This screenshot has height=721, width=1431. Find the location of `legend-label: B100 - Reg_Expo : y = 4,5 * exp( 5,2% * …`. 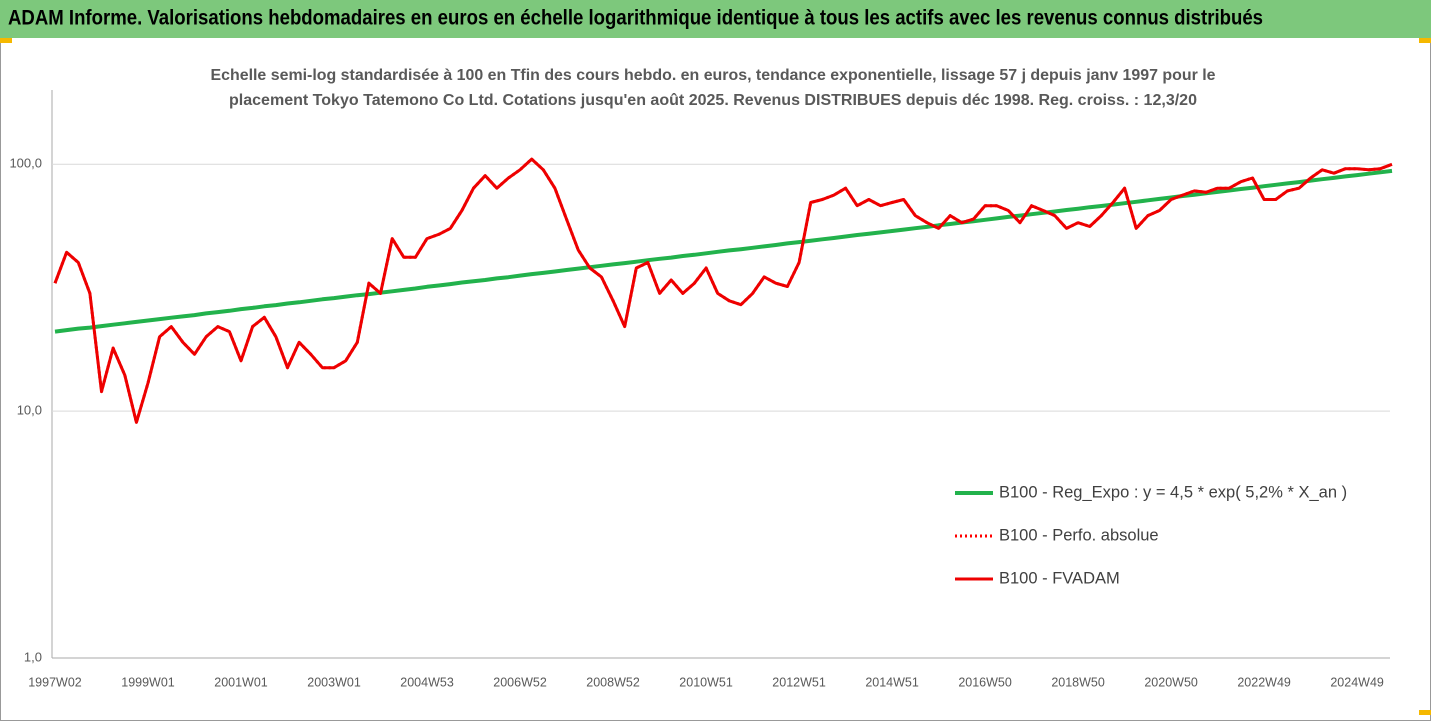

legend-label: B100 - Reg_Expo : y = 4,5 * exp( 5,2% * … is located at coordinates (1173, 492).